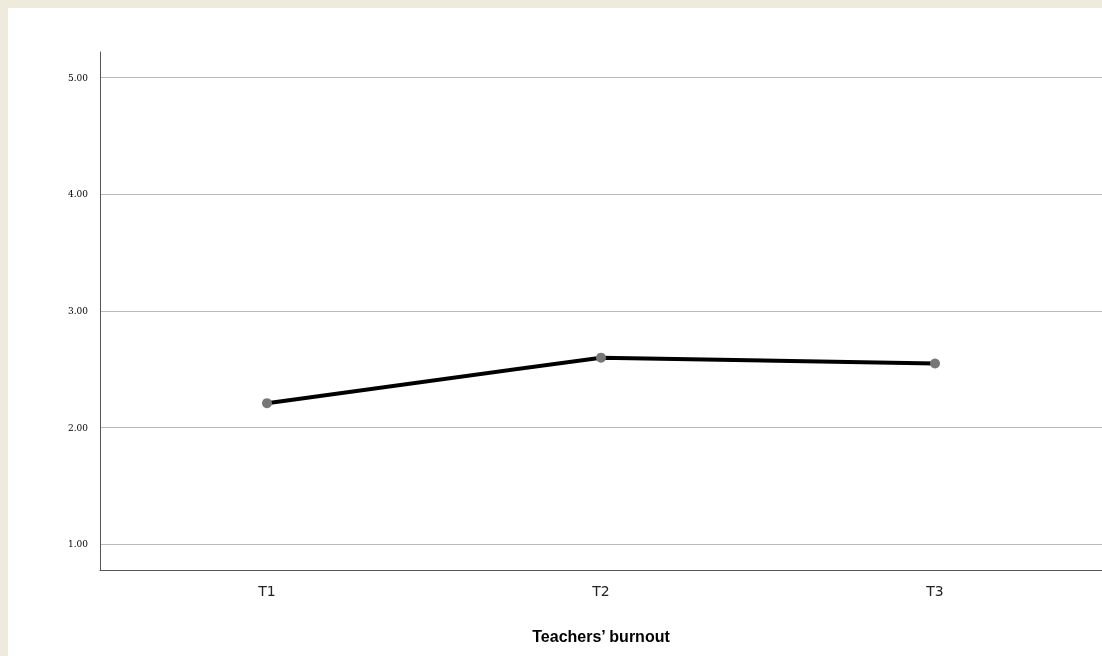 The image size is (1102, 656). Describe the element at coordinates (601, 636) in the screenshot. I see `x-axis-title: Teachers’ burnout` at that location.